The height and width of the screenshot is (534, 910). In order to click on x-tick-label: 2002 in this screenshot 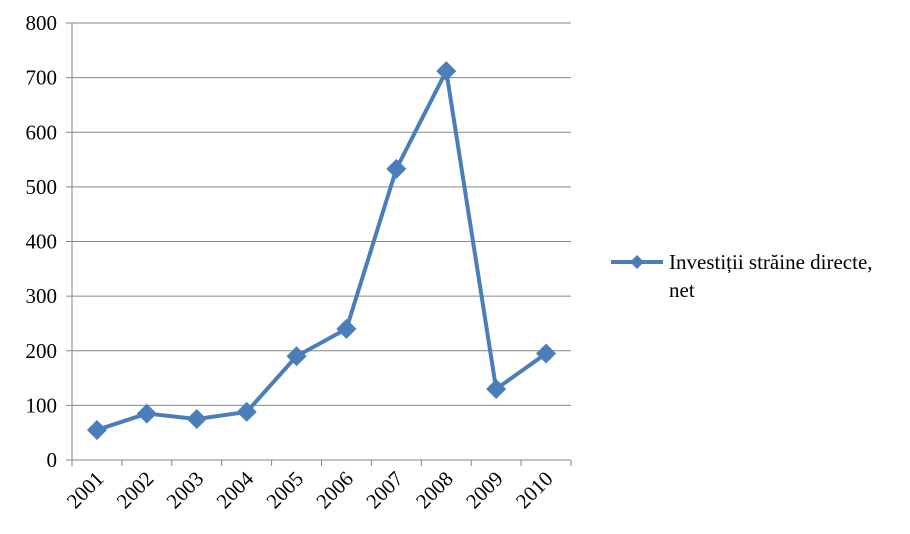, I will do `click(135, 490)`.